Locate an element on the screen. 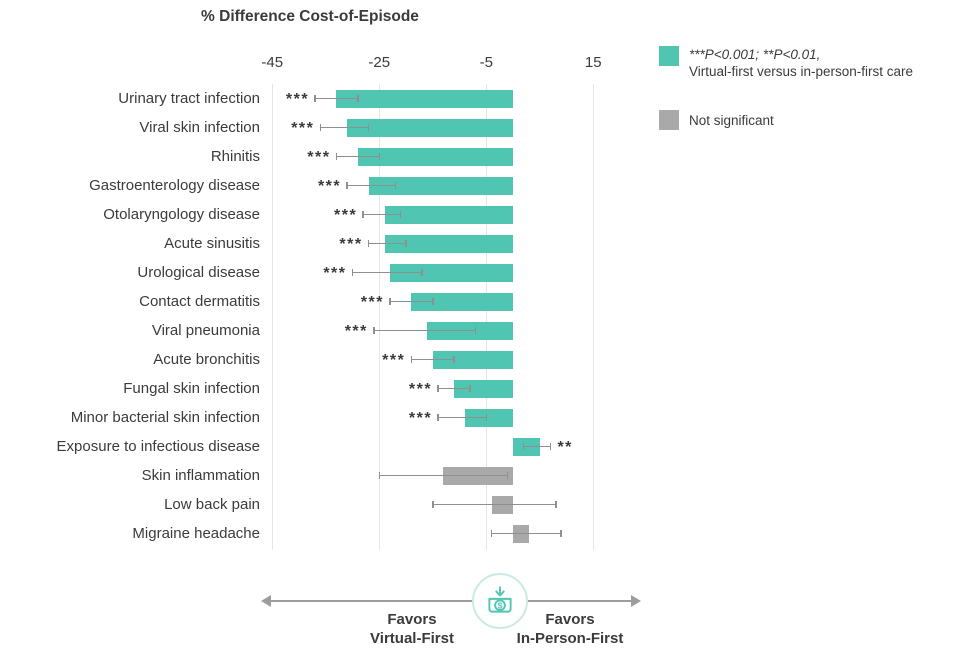 This screenshot has height=649, width=977. legend-not-significant-label: Not significant is located at coordinates (731, 120).